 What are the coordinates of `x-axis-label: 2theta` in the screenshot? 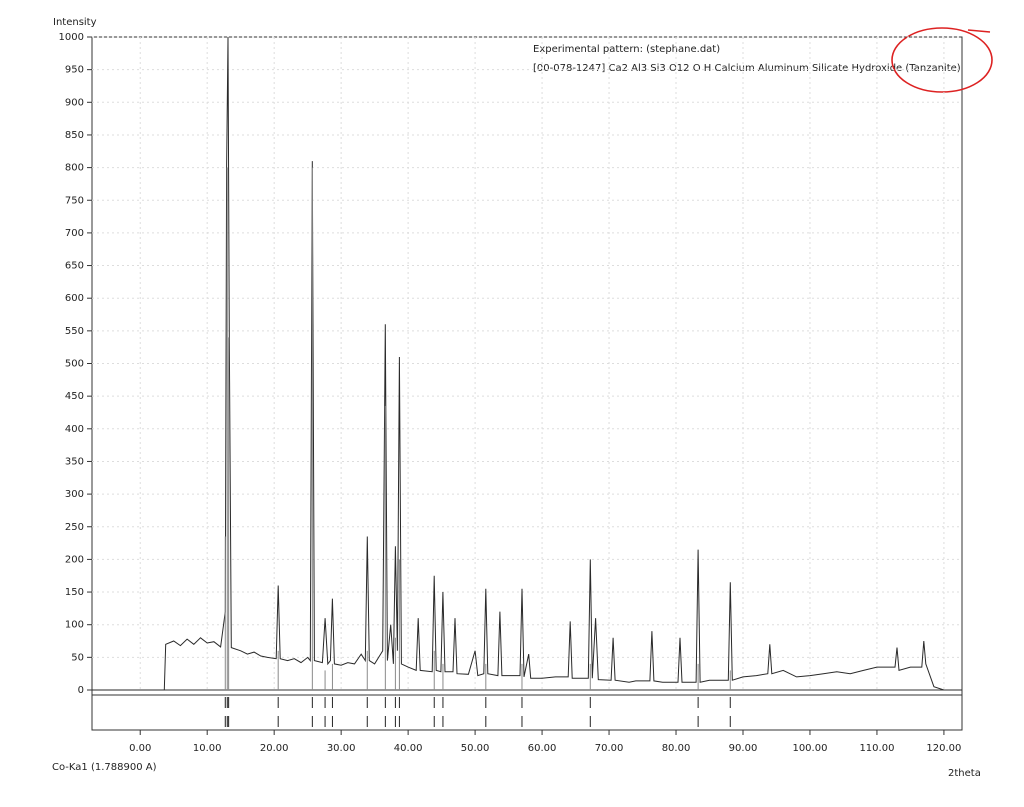 It's located at (964, 773).